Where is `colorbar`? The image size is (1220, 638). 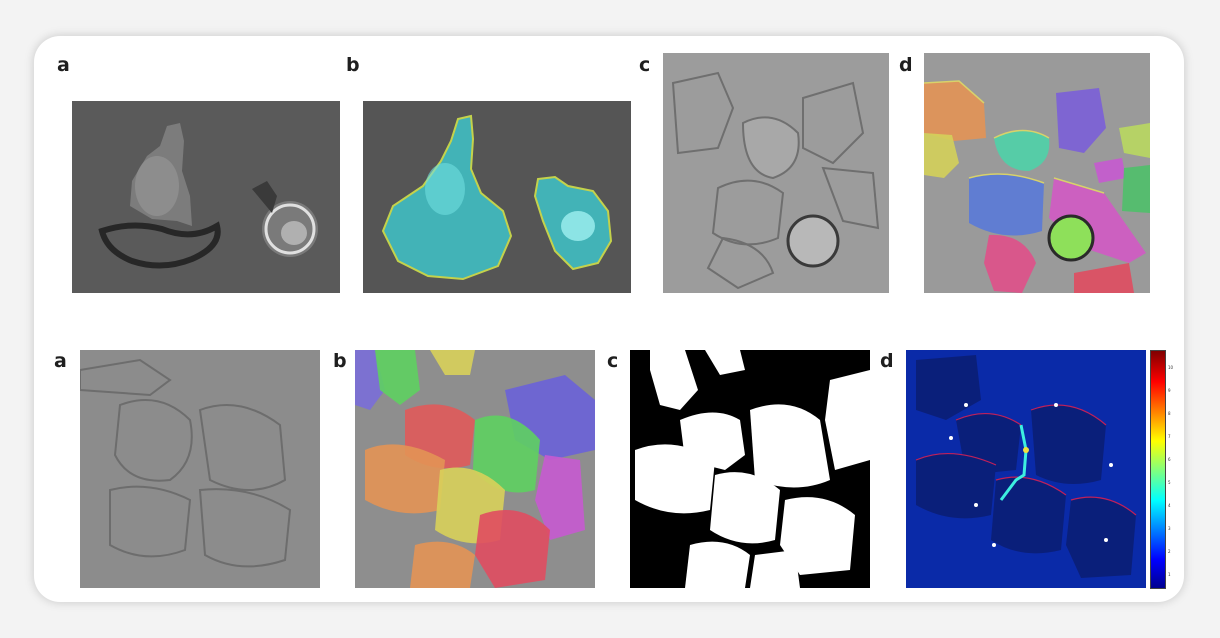 colorbar is located at coordinates (1158, 469).